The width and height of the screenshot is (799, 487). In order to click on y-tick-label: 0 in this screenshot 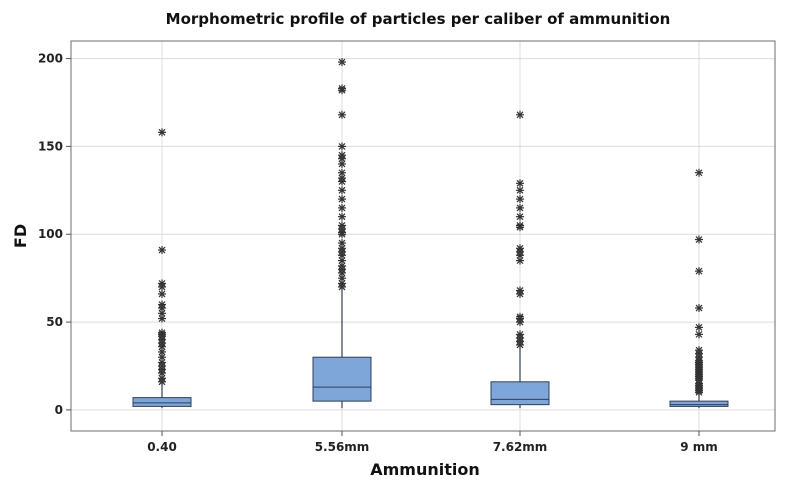, I will do `click(59, 410)`.